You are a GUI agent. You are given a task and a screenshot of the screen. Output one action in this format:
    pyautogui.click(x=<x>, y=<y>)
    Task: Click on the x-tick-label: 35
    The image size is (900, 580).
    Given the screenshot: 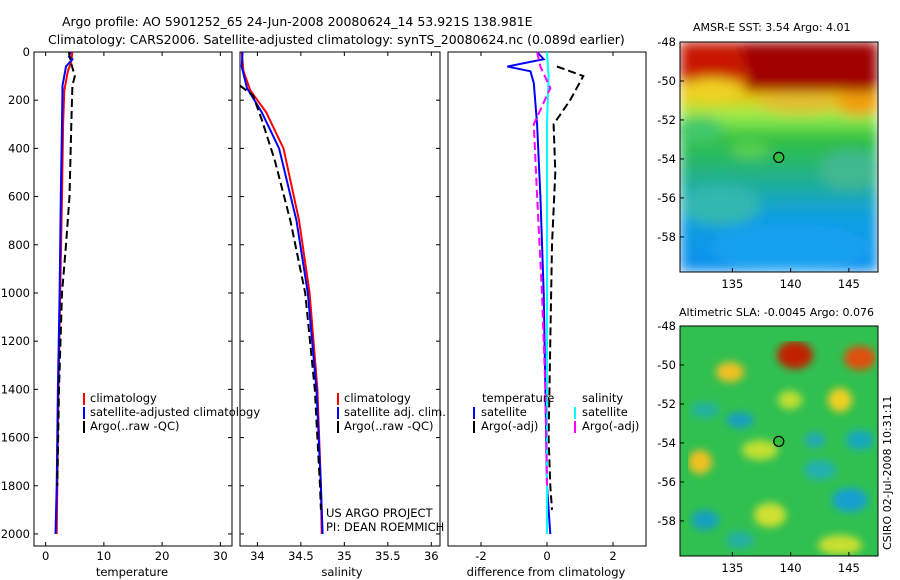 What is the action you would take?
    pyautogui.click(x=344, y=556)
    